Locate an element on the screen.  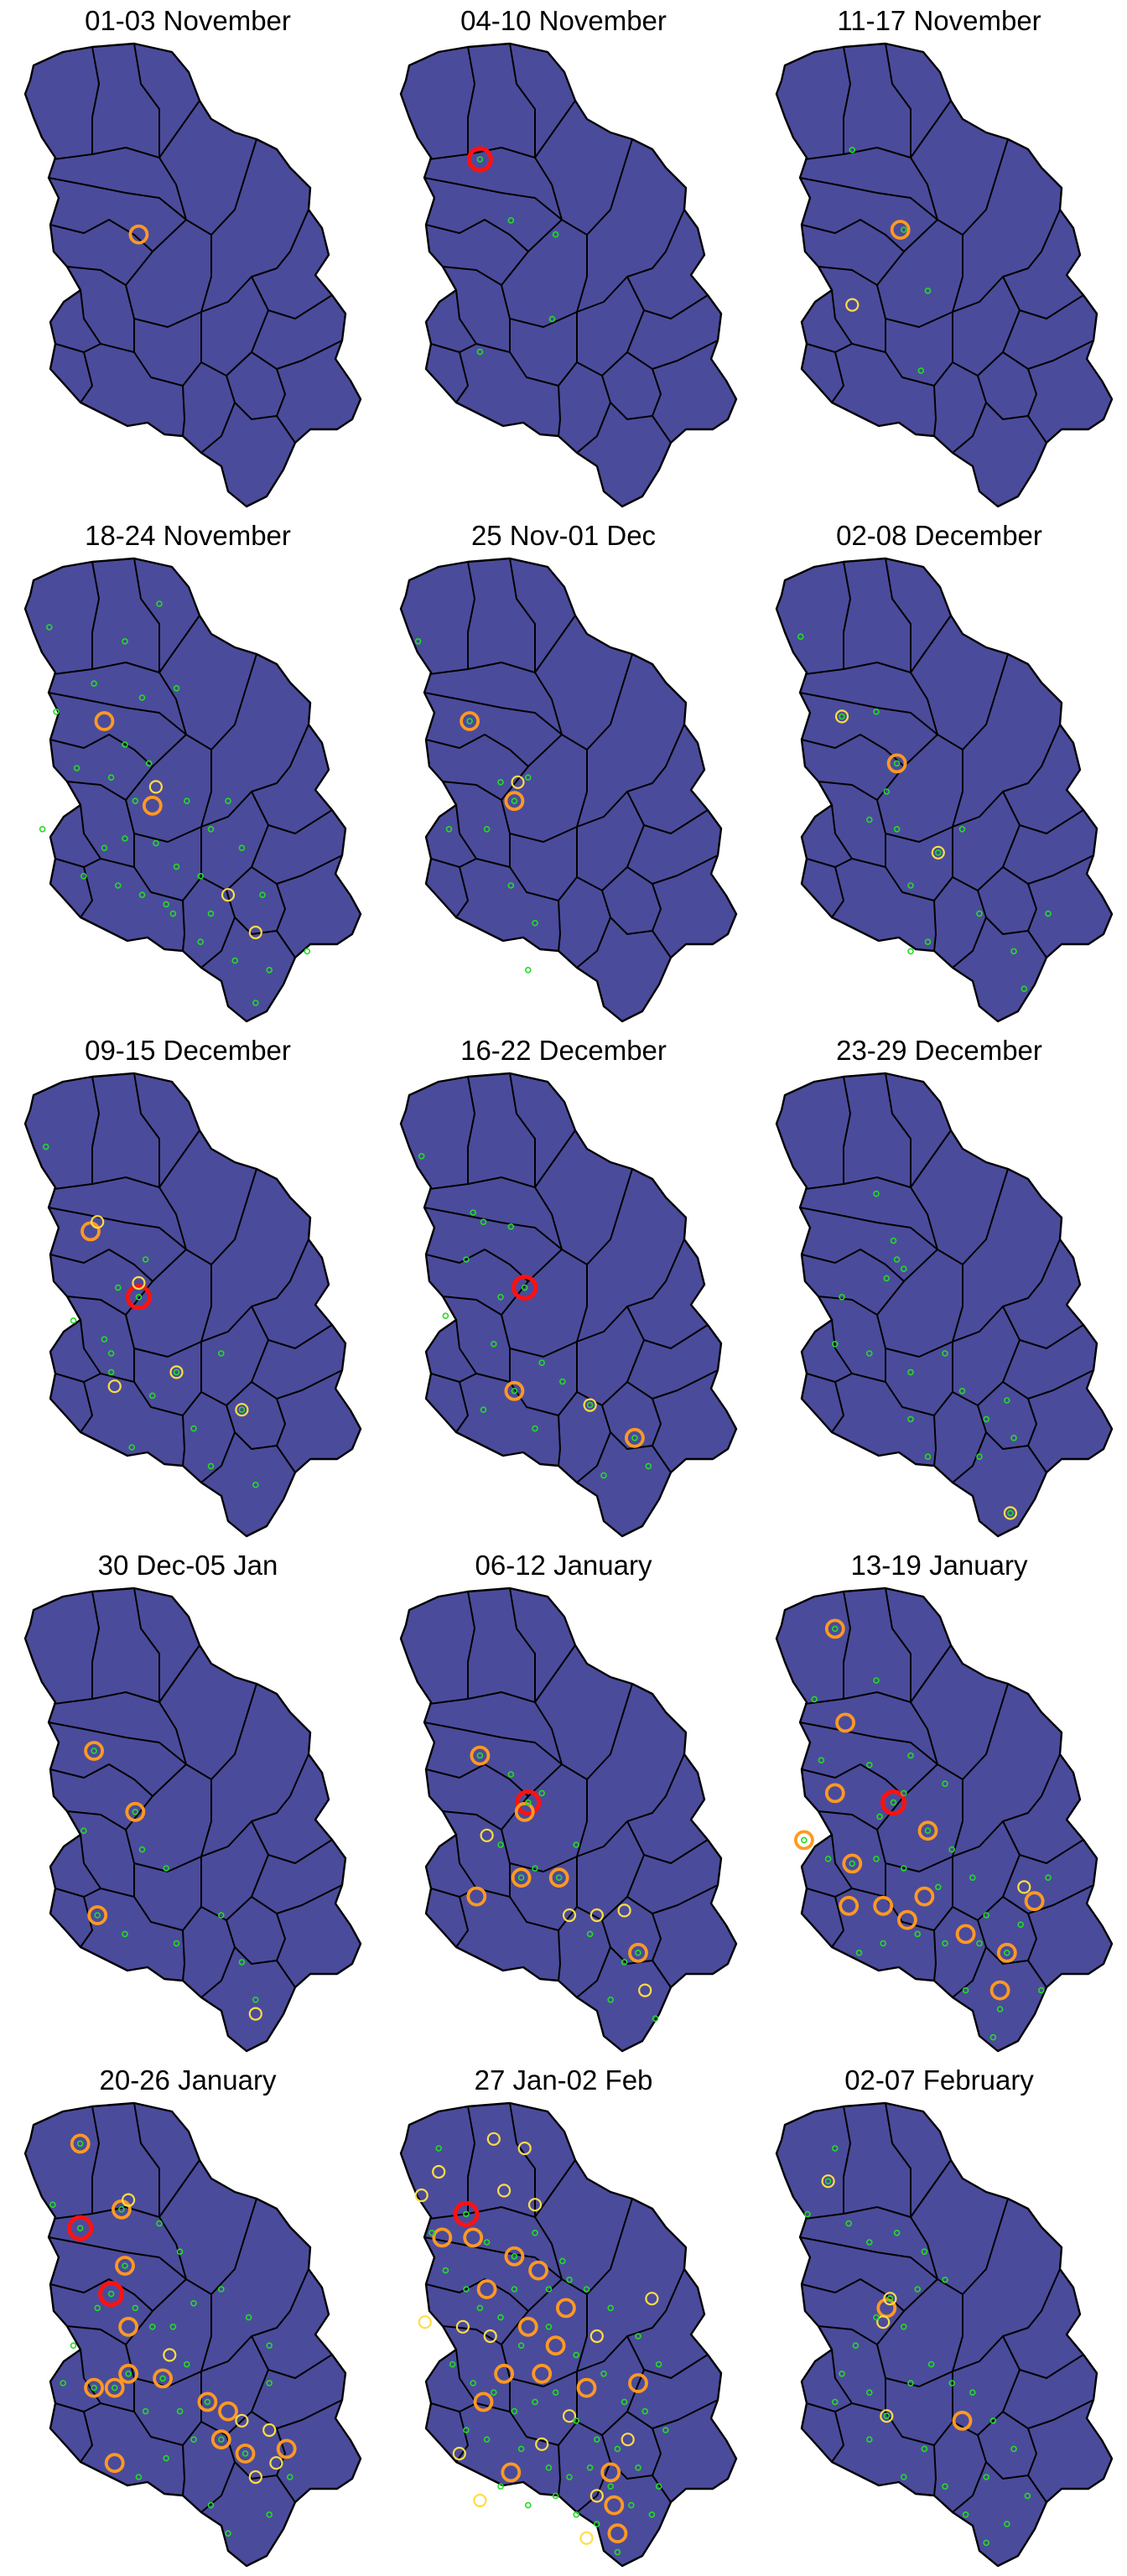
panel-title: 06-12 January is located at coordinates (563, 1565).